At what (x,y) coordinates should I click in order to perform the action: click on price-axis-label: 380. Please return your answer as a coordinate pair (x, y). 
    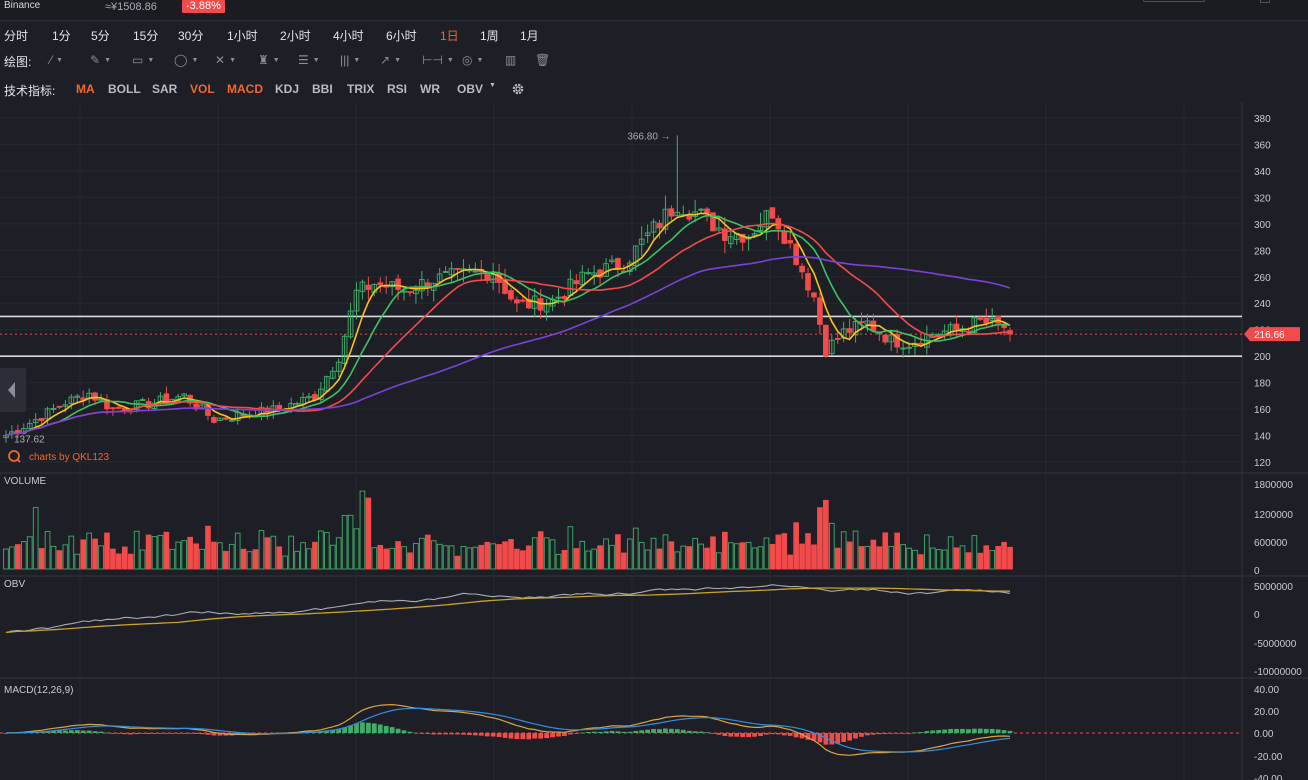
    Looking at the image, I should click on (1262, 119).